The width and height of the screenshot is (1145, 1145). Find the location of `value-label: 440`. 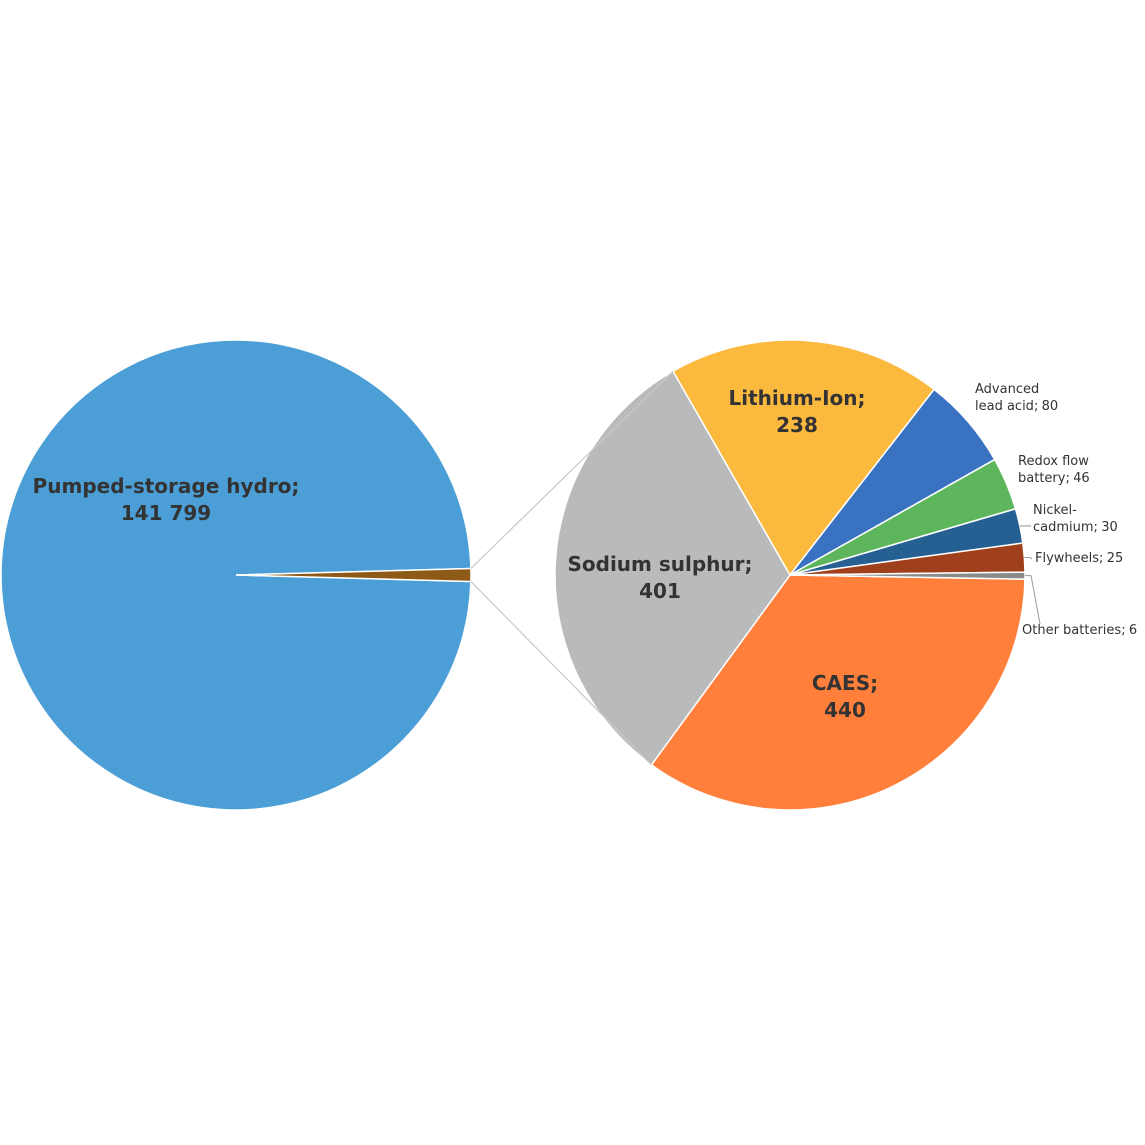

value-label: 440 is located at coordinates (845, 710).